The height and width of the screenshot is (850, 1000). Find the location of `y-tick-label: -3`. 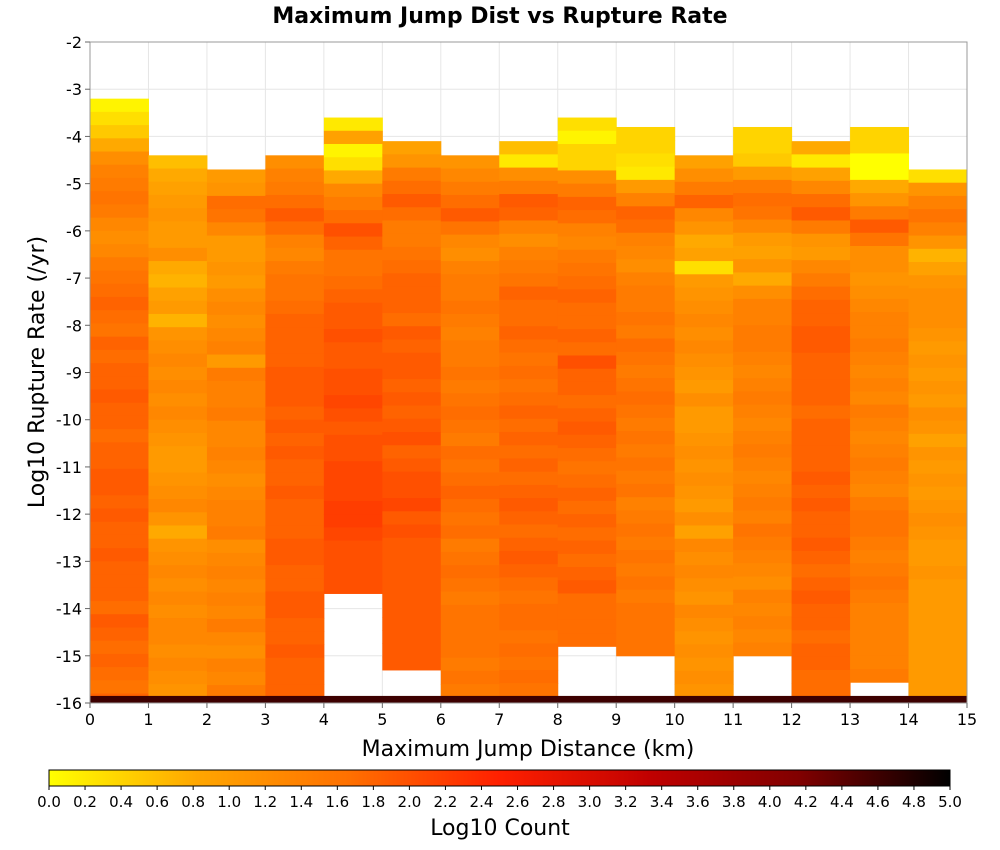

y-tick-label: -3 is located at coordinates (74, 89).